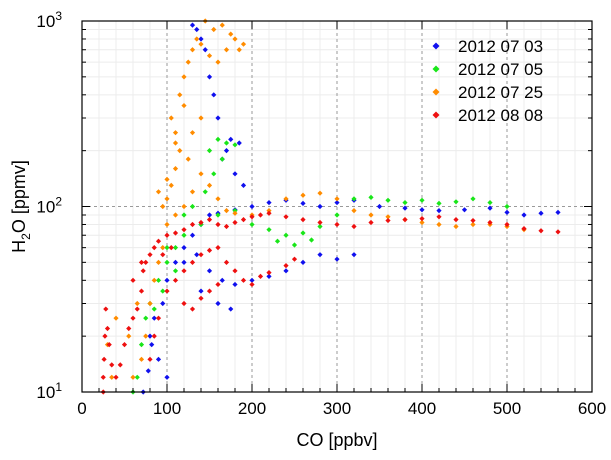 This screenshot has height=460, width=611. Describe the element at coordinates (252, 408) in the screenshot. I see `x-tick-label: 200` at that location.